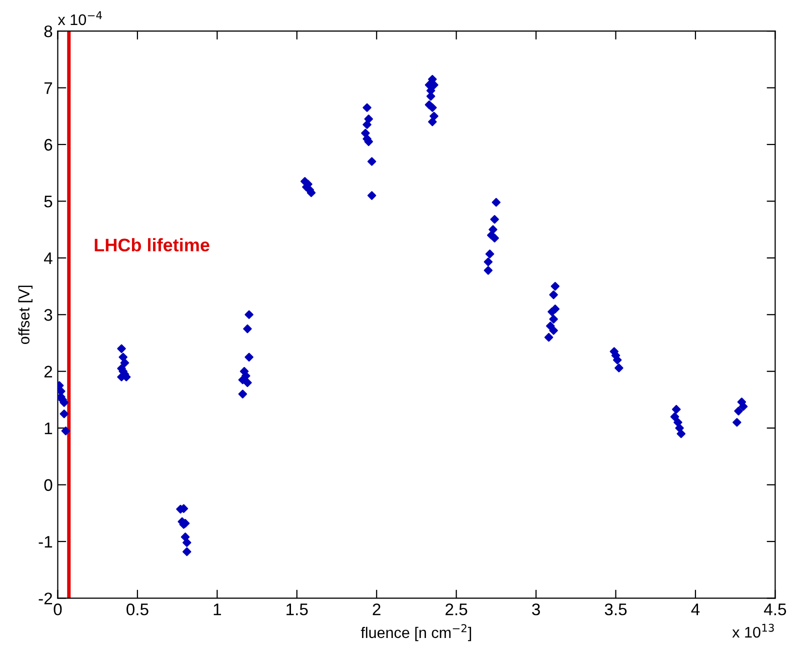 The image size is (791, 661). What do you see at coordinates (48, 485) in the screenshot?
I see `y-tick-label: 0` at bounding box center [48, 485].